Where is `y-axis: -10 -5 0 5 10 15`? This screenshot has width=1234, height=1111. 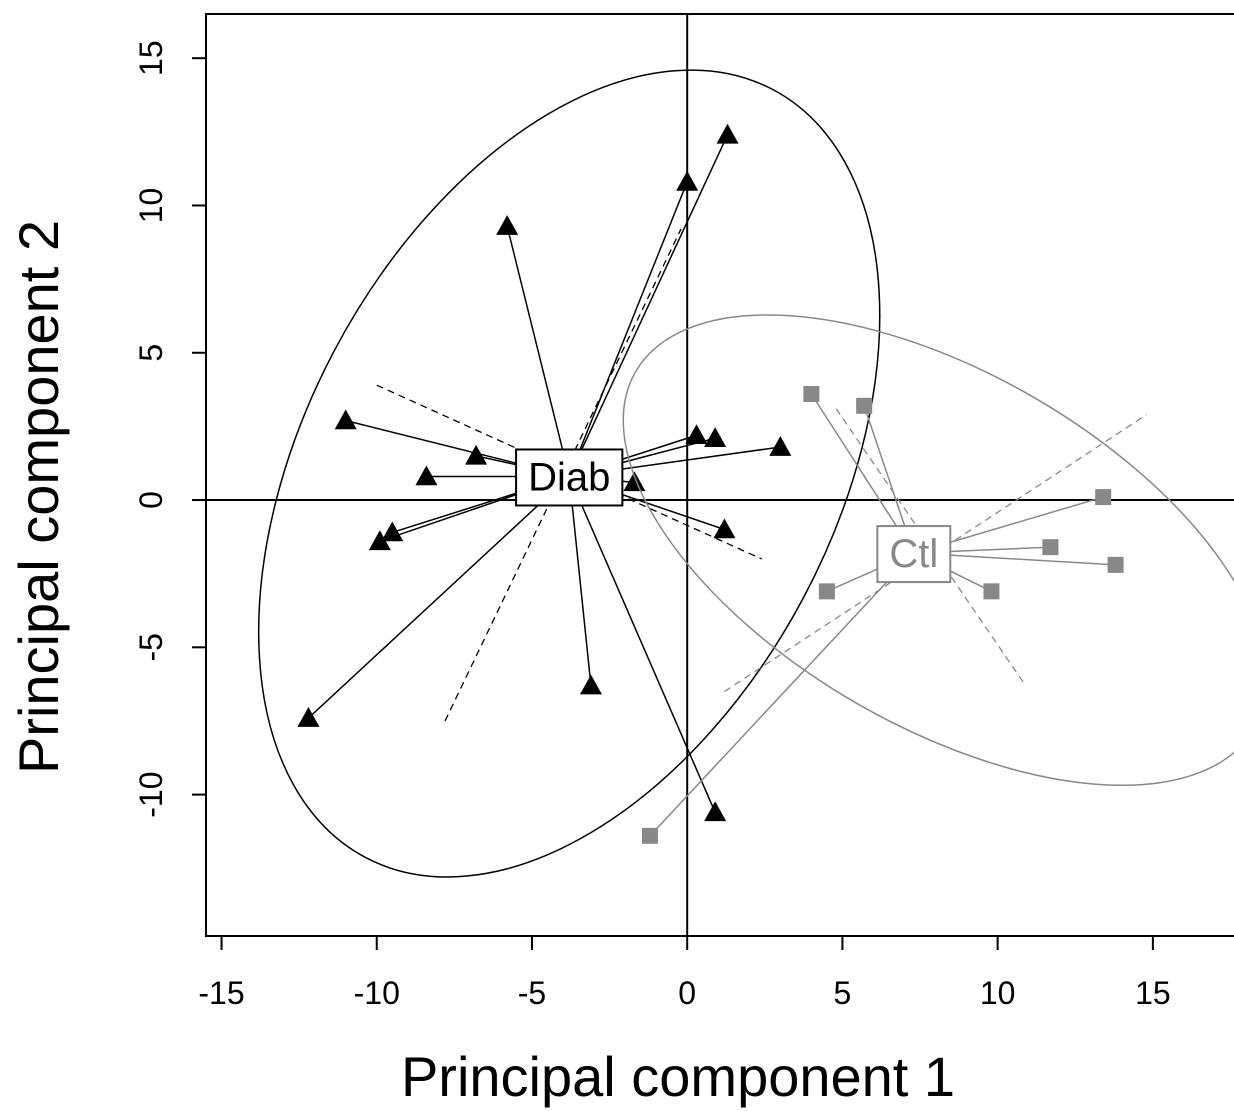
y-axis: -10 -5 0 5 10 15 is located at coordinates (170, 429).